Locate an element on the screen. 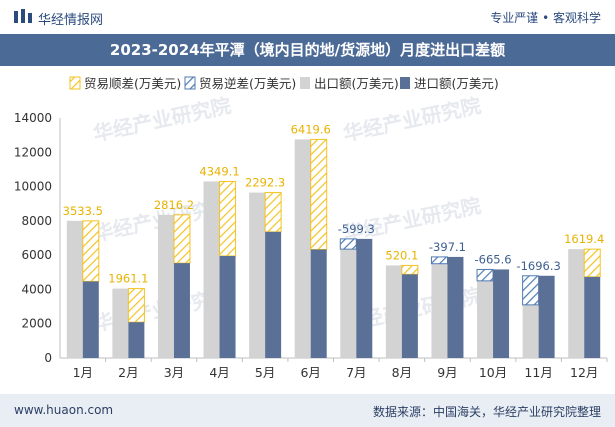  slogan: 专业严谨 • 客观科学 is located at coordinates (545, 18).